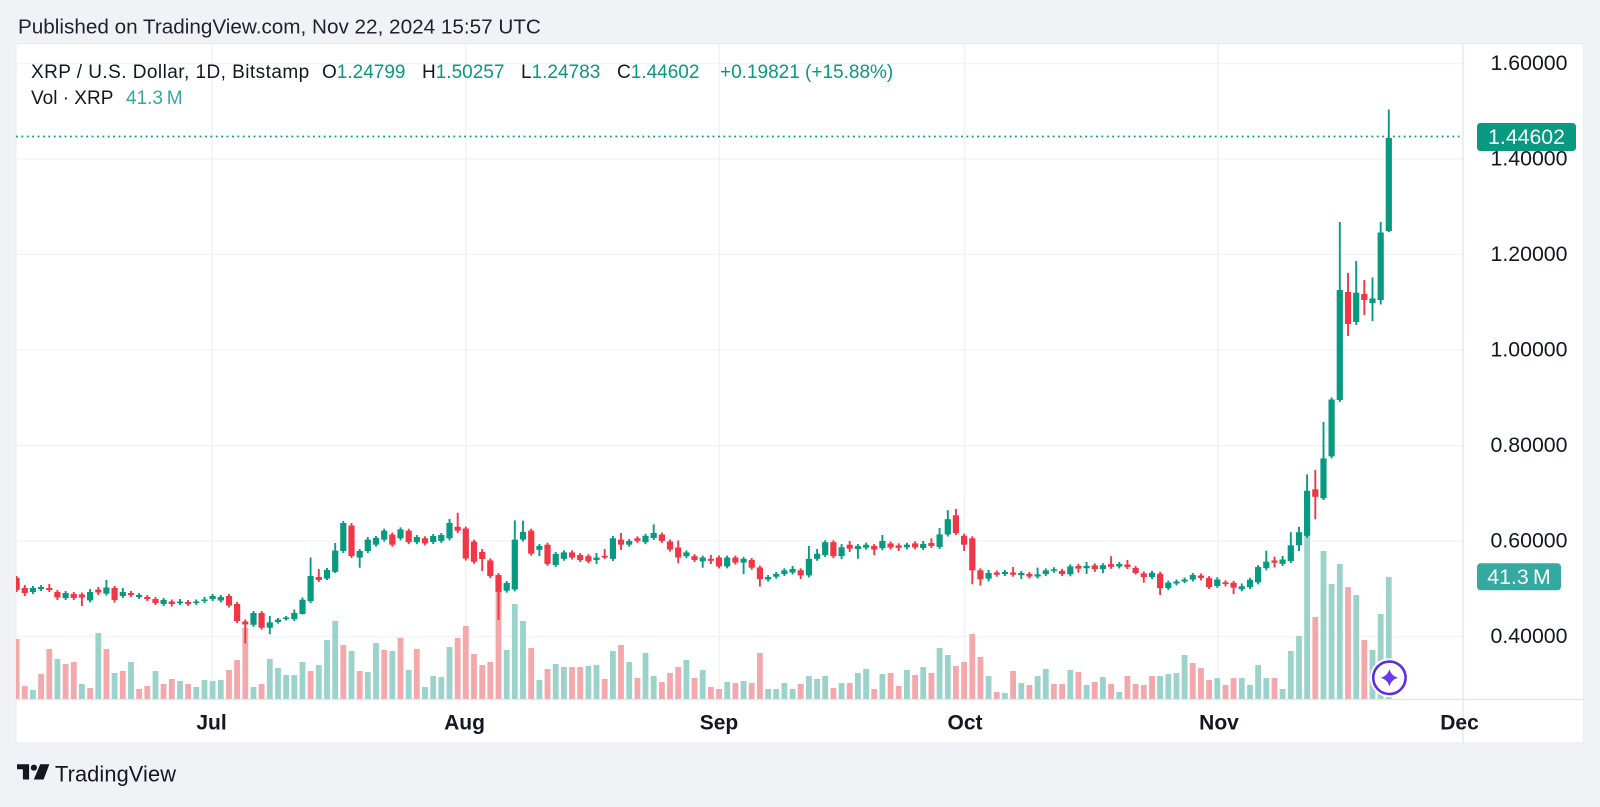 The height and width of the screenshot is (807, 1600). I want to click on svg-text: Aug, so click(464, 723).